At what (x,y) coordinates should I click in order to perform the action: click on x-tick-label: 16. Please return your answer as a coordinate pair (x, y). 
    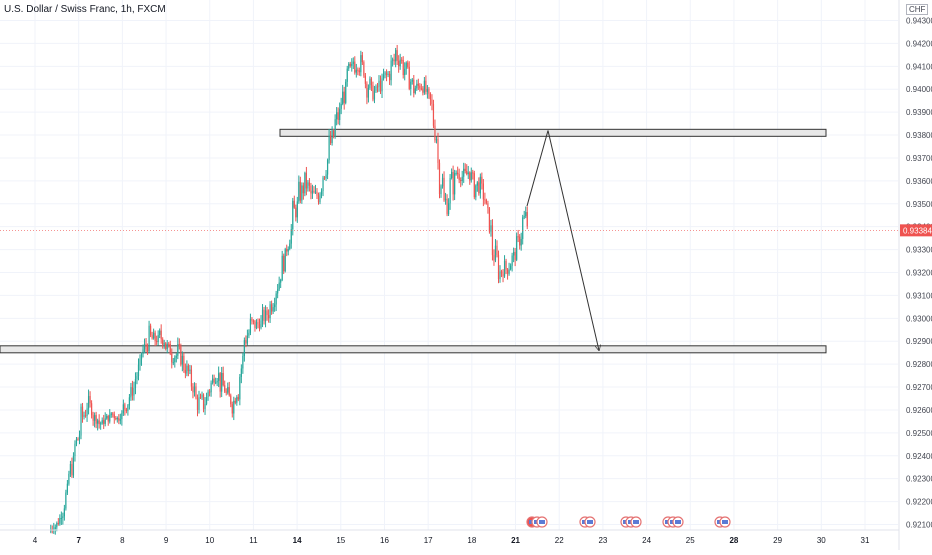
    Looking at the image, I should click on (384, 540).